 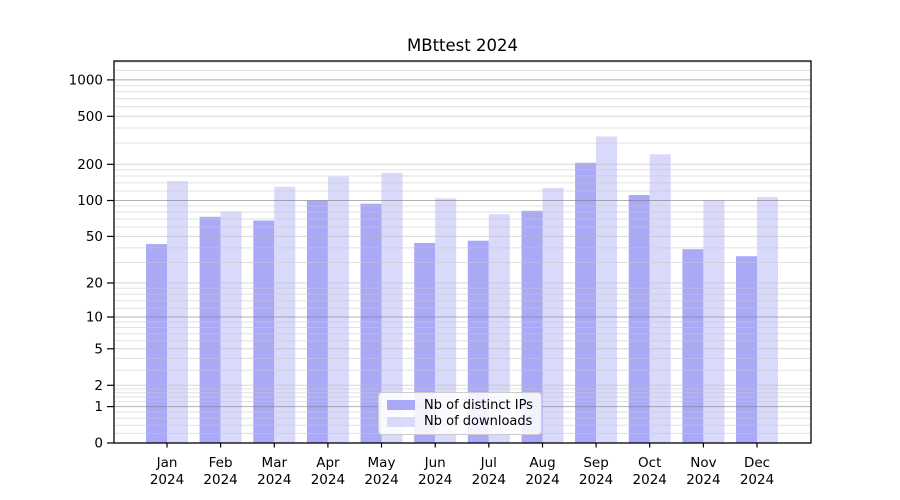 What do you see at coordinates (167, 463) in the screenshot?
I see `x-axis-label-month: Jan` at bounding box center [167, 463].